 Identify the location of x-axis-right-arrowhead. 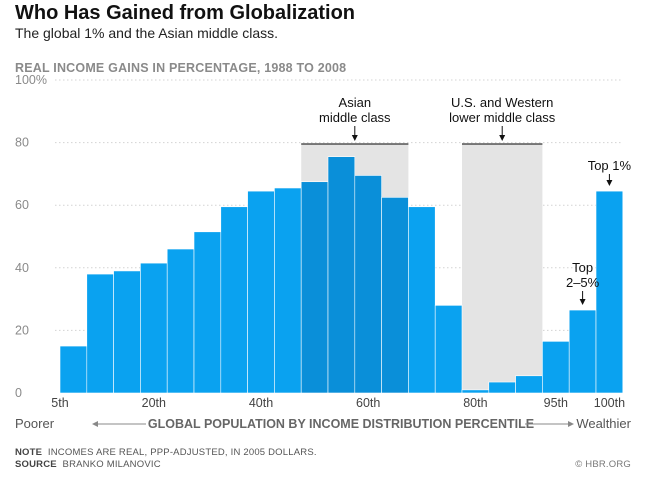
(571, 424).